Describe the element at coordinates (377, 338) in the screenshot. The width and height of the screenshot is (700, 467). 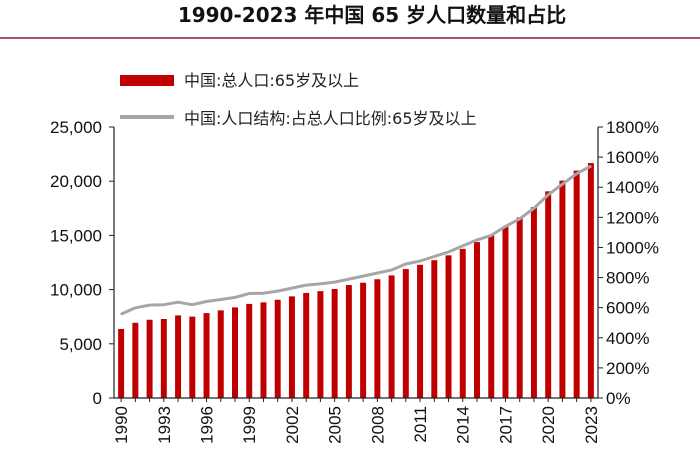
I see `bar-2008` at that location.